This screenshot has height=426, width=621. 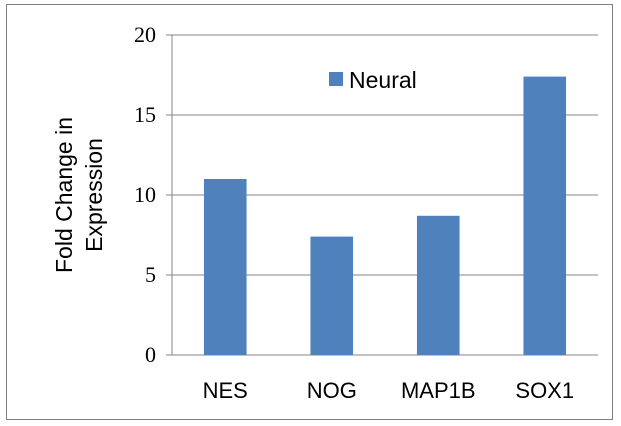 I want to click on y-axis-title-line: Expression, so click(x=94, y=195).